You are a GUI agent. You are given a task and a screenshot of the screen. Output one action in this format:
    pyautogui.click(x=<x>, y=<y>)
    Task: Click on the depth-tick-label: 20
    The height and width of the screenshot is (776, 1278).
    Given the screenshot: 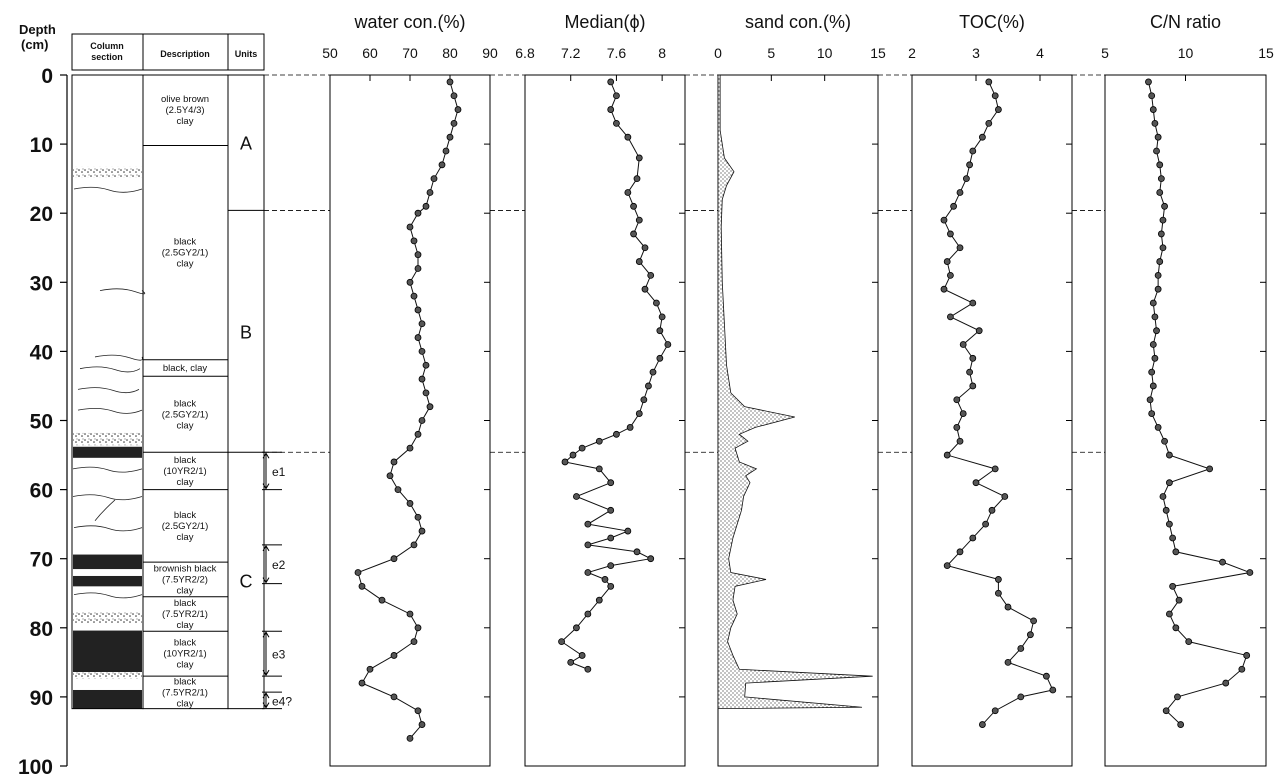 What is the action you would take?
    pyautogui.click(x=41, y=214)
    